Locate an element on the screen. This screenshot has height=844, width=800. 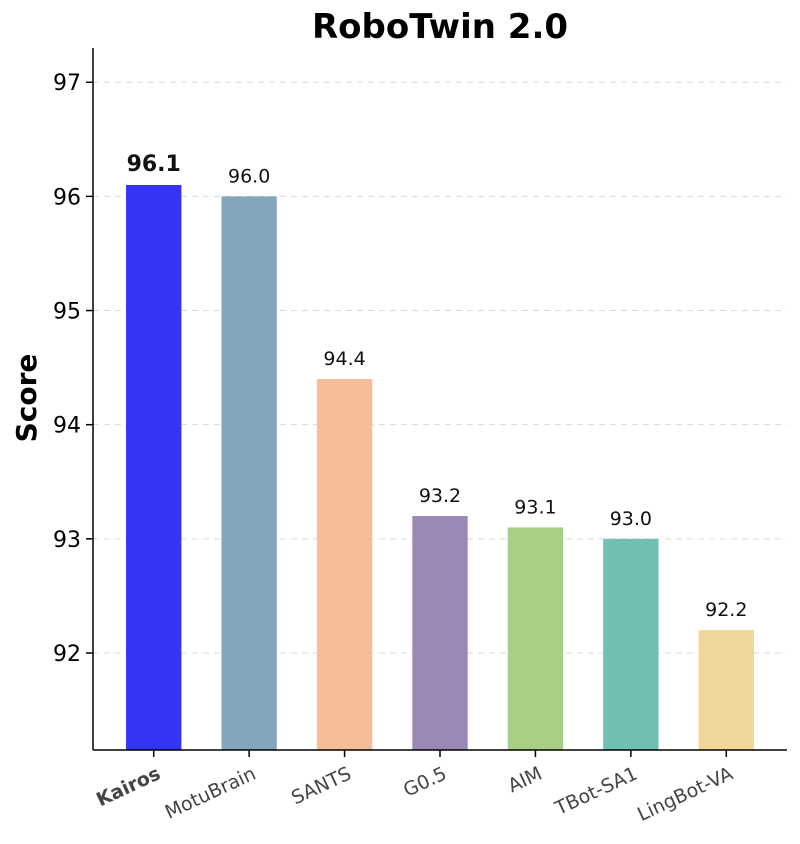
bar-tbot-sa1 is located at coordinates (631, 644).